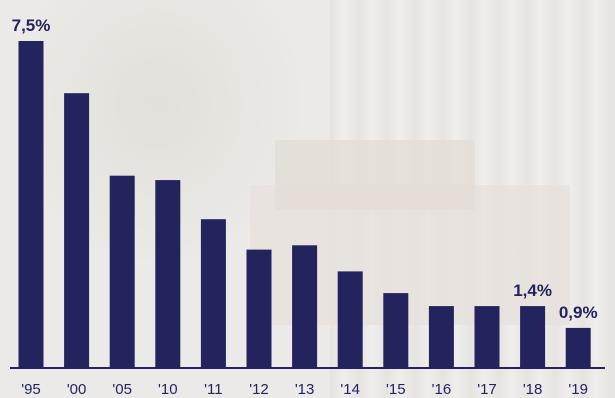 The height and width of the screenshot is (398, 615). What do you see at coordinates (31, 389) in the screenshot?
I see `x-tick-label-0: '95` at bounding box center [31, 389].